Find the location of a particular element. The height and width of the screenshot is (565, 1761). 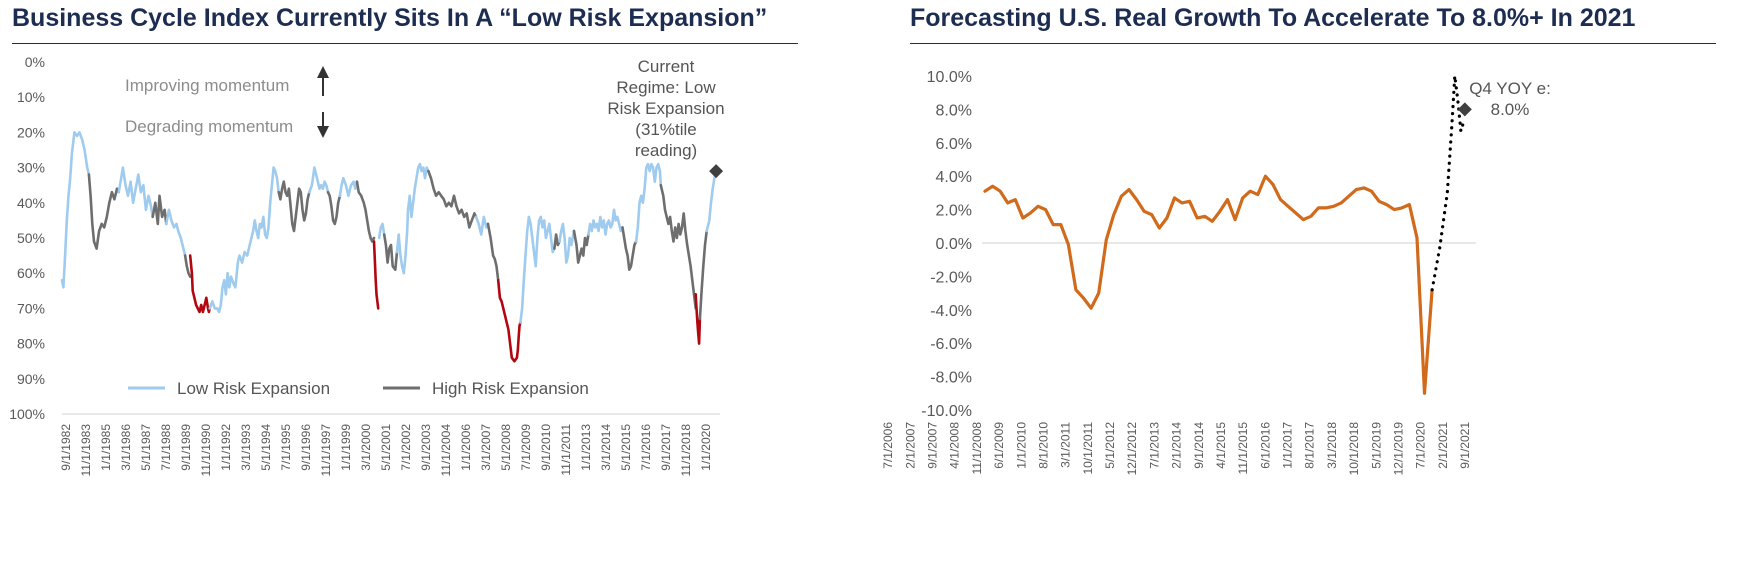

x-tick-label: 4/1/2015 is located at coordinates (1221, 445).